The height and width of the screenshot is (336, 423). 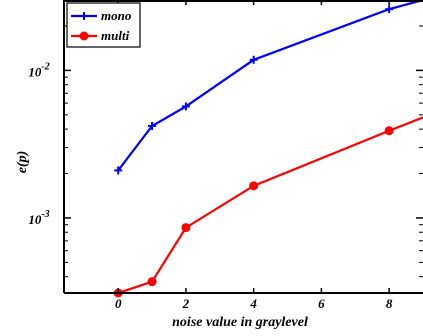 I want to click on legend-label: multi, so click(x=115, y=35).